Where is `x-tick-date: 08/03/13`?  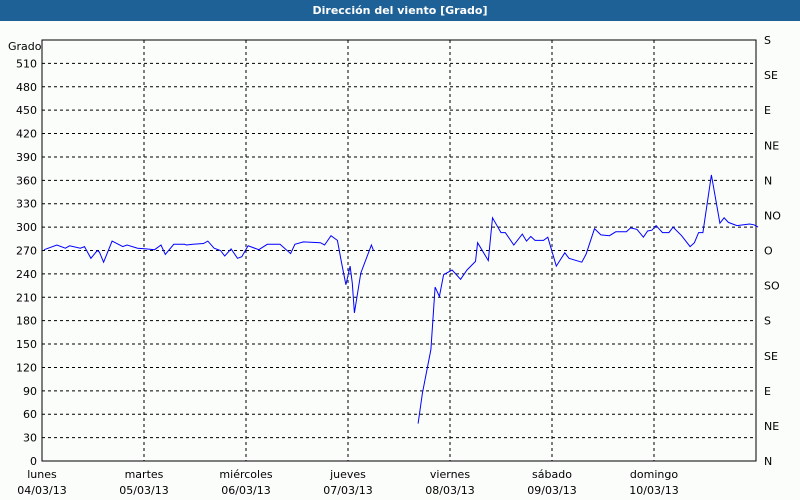
x-tick-date: 08/03/13 is located at coordinates (449, 490).